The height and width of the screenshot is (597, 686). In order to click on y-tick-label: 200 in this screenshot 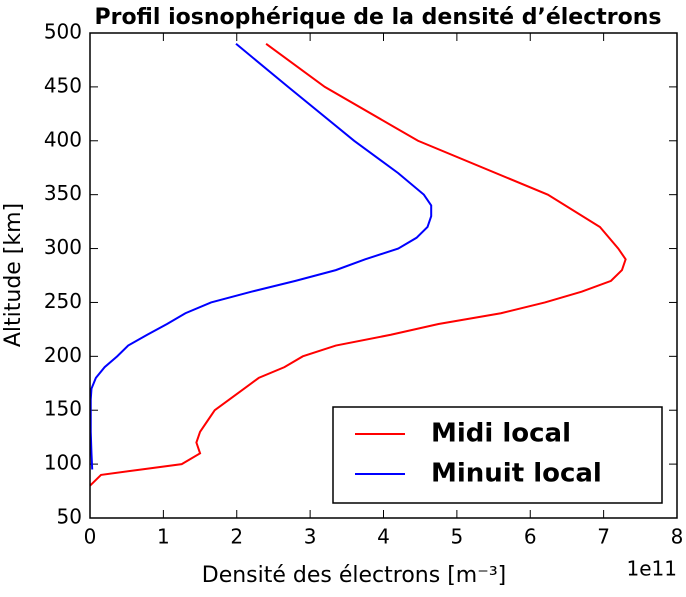, I will do `click(63, 355)`.